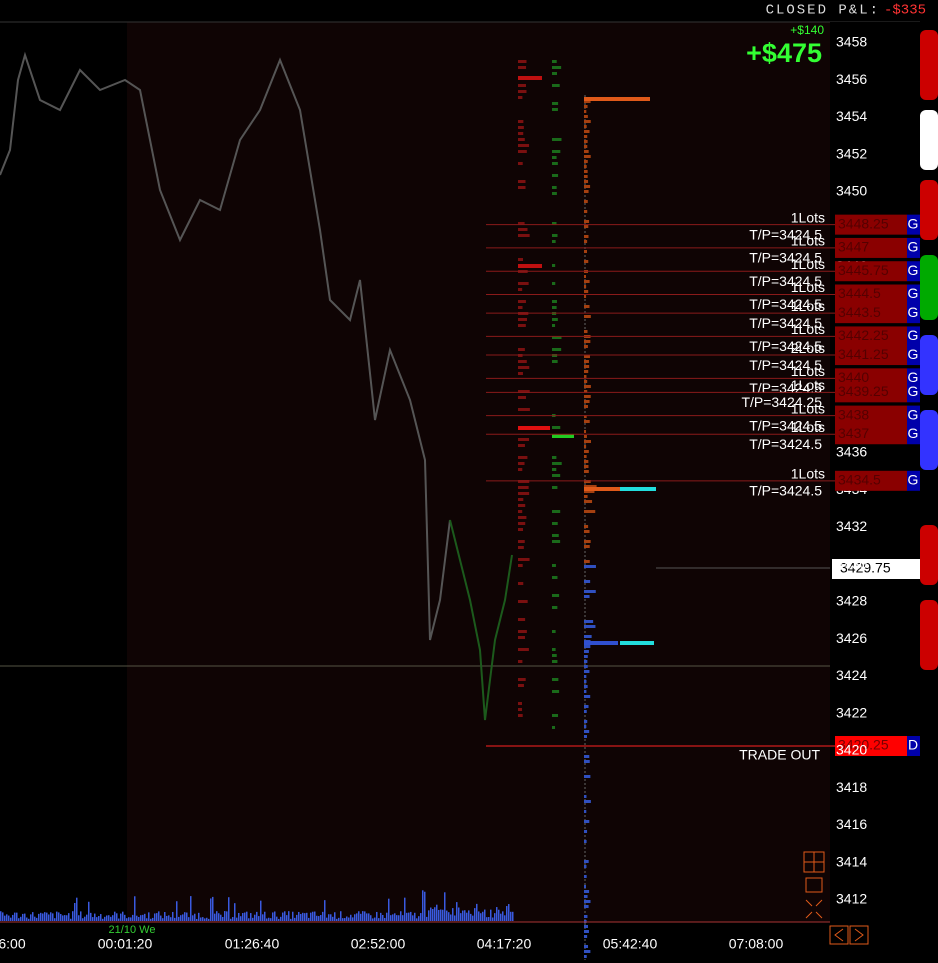  What do you see at coordinates (785, 491) in the screenshot?
I see `order-tp: T/P=3424.5` at bounding box center [785, 491].